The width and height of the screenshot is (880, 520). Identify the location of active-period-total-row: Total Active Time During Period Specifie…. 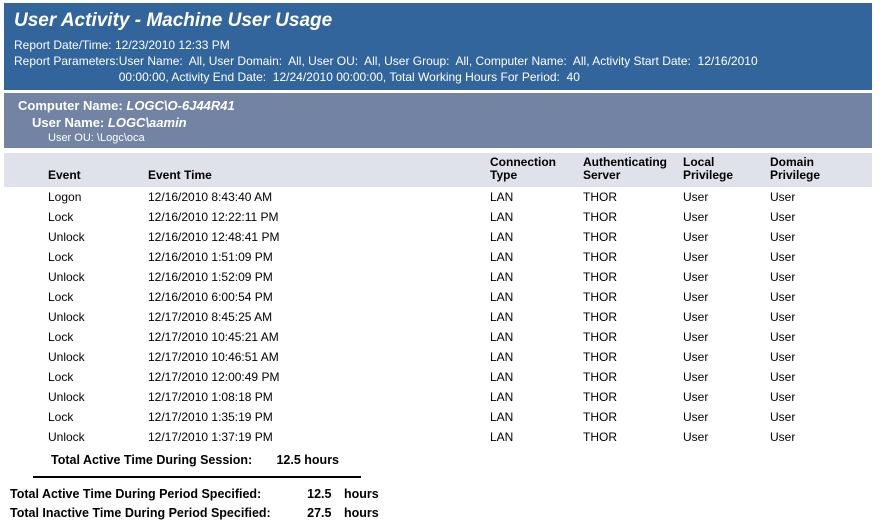
(445, 494).